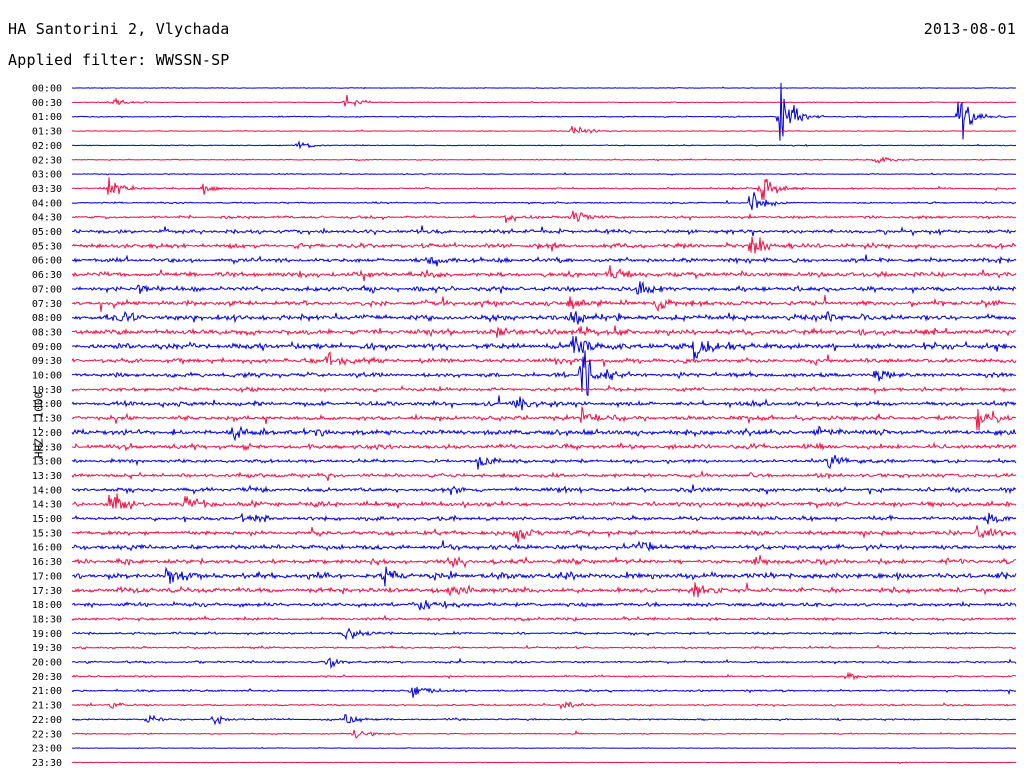  What do you see at coordinates (47, 332) in the screenshot?
I see `time-label: 08:30` at bounding box center [47, 332].